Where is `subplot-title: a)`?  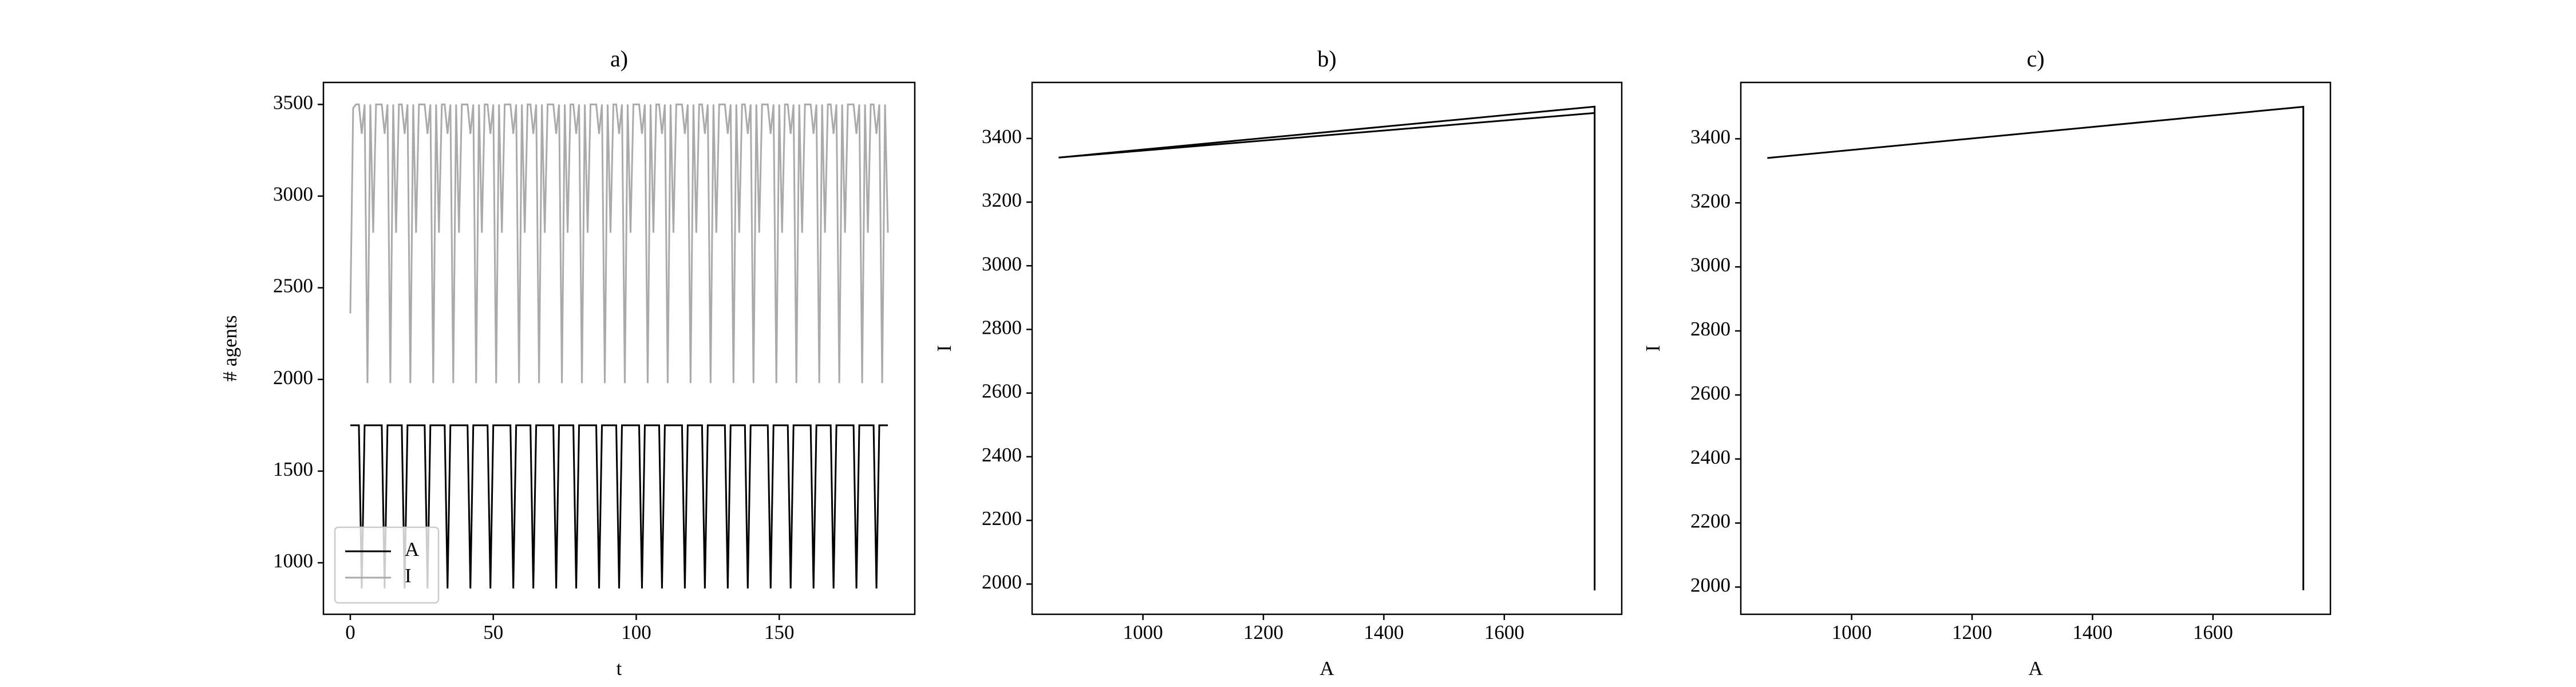
subplot-title: a) is located at coordinates (619, 59).